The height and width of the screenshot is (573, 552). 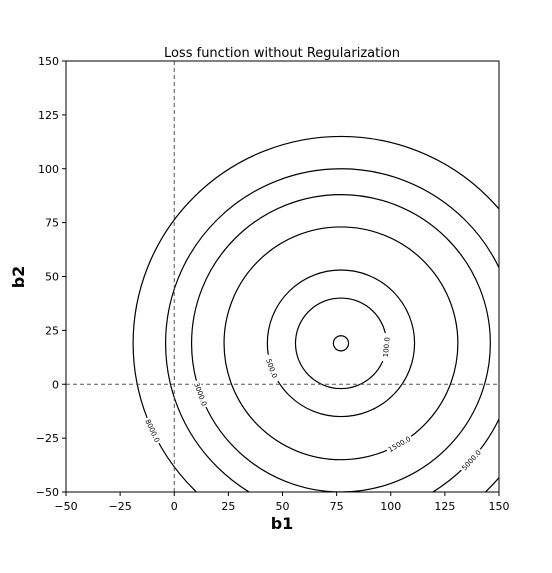 I want to click on x-tick-label: 75, so click(x=337, y=506).